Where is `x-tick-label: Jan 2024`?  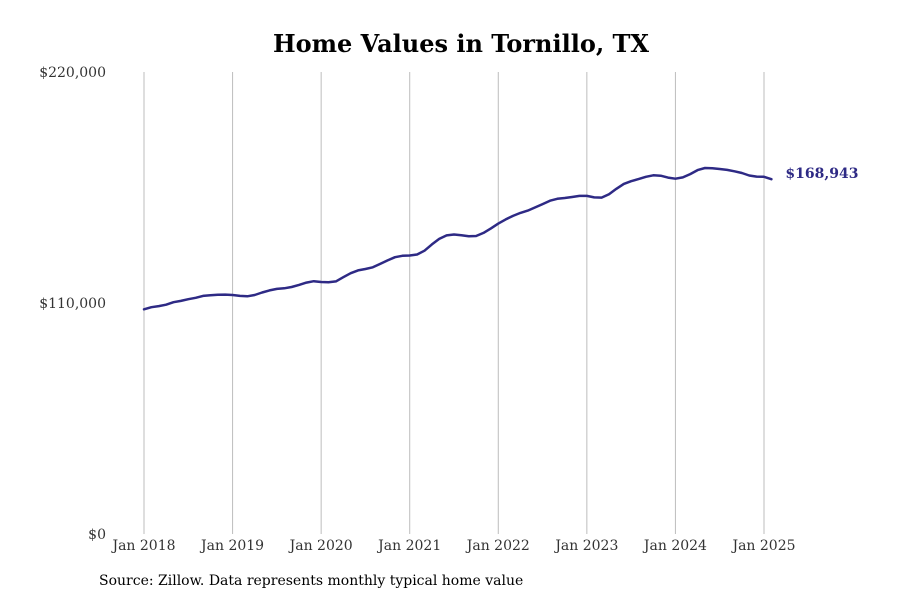
x-tick-label: Jan 2024 is located at coordinates (674, 546).